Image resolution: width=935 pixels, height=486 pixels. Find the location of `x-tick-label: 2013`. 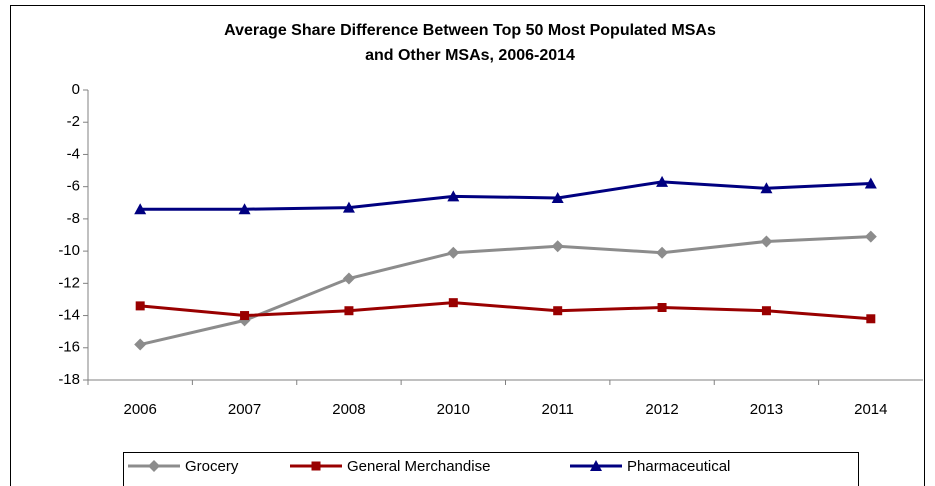

x-tick-label: 2013 is located at coordinates (766, 409).